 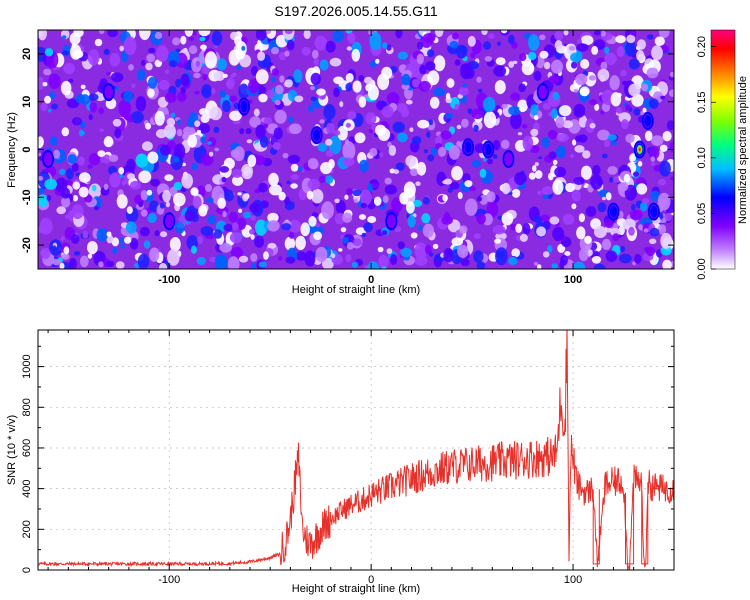 I want to click on colorbar-tick-label: 0.20, so click(x=702, y=46).